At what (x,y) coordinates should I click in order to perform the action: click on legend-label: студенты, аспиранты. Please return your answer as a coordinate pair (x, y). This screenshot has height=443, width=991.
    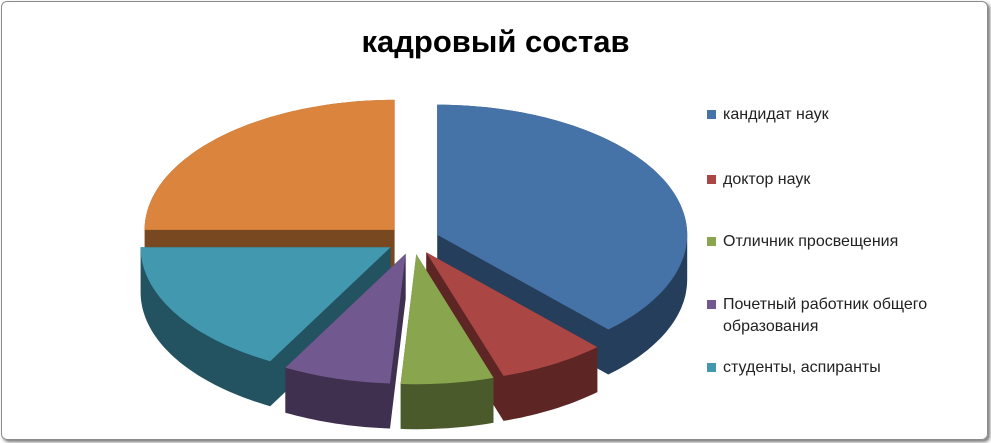
    Looking at the image, I should click on (802, 367).